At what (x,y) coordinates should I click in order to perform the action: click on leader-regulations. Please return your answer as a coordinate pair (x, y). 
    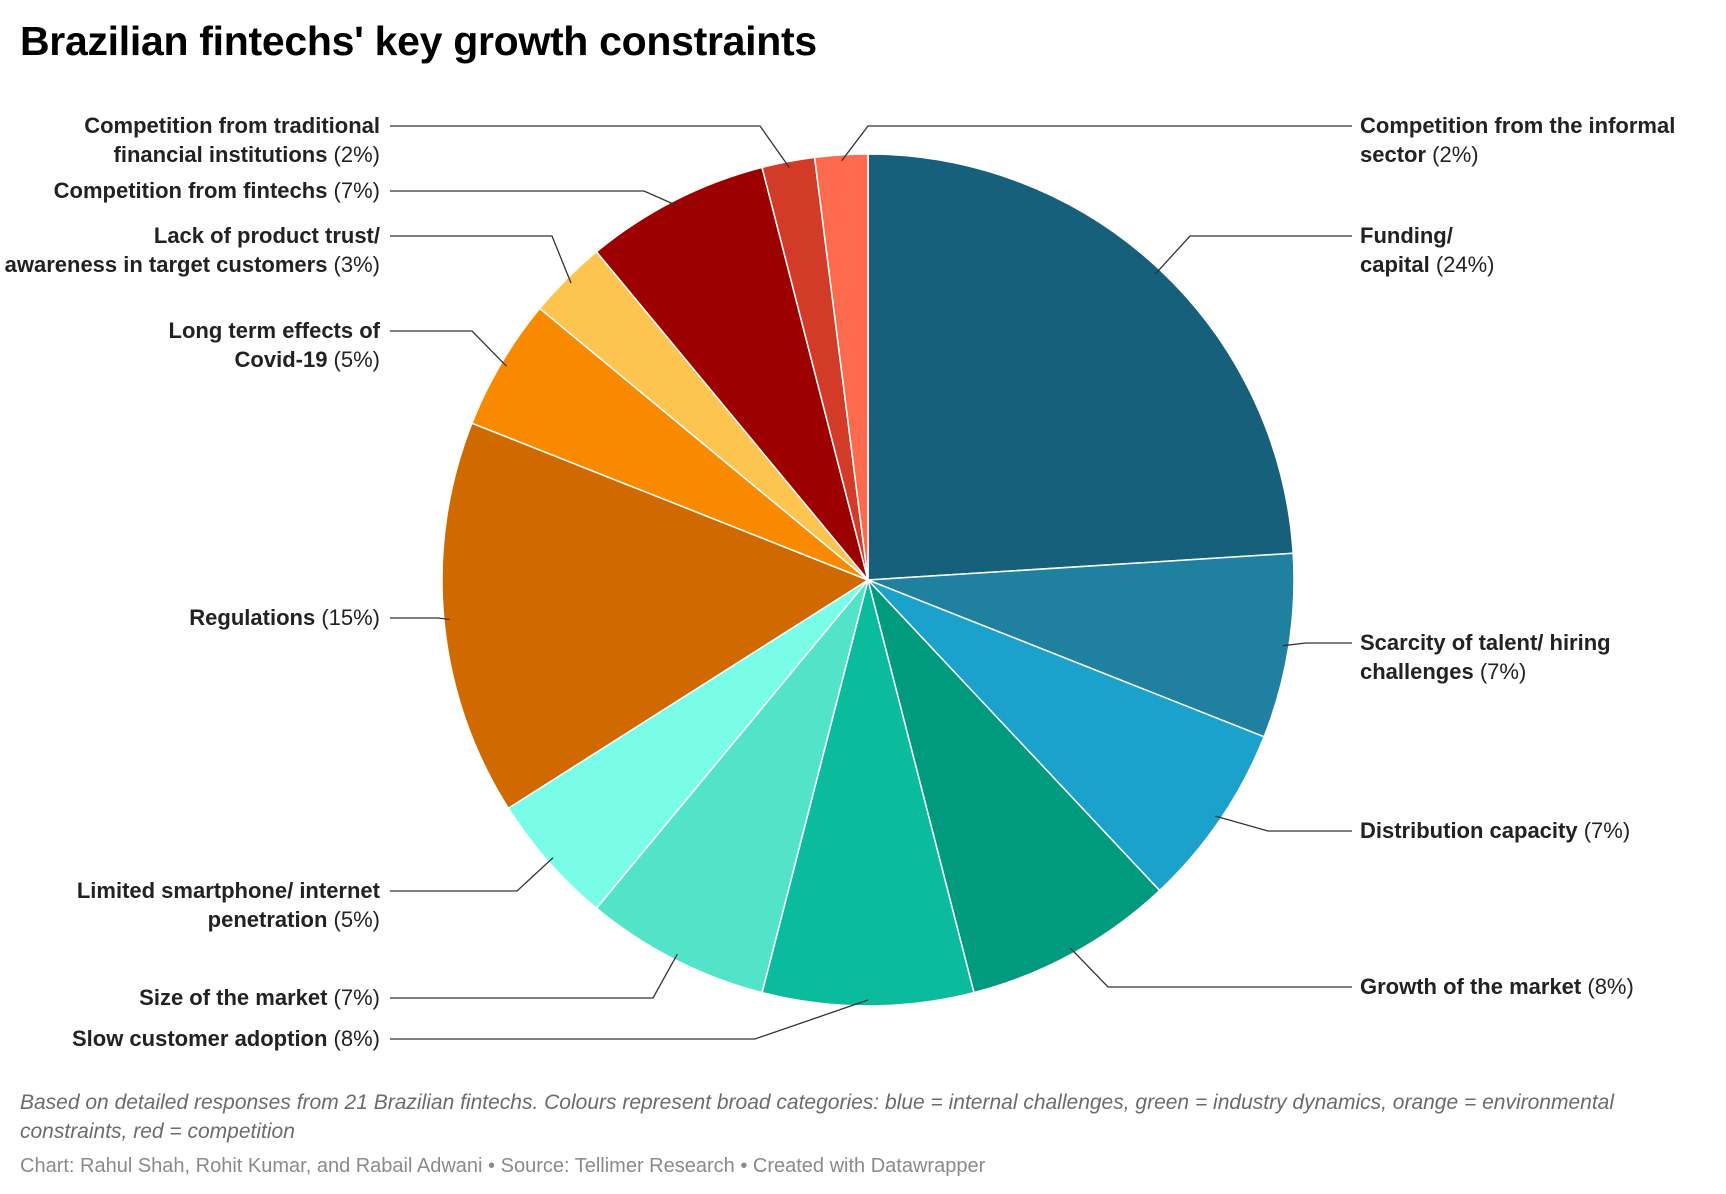
    Looking at the image, I should click on (420, 619).